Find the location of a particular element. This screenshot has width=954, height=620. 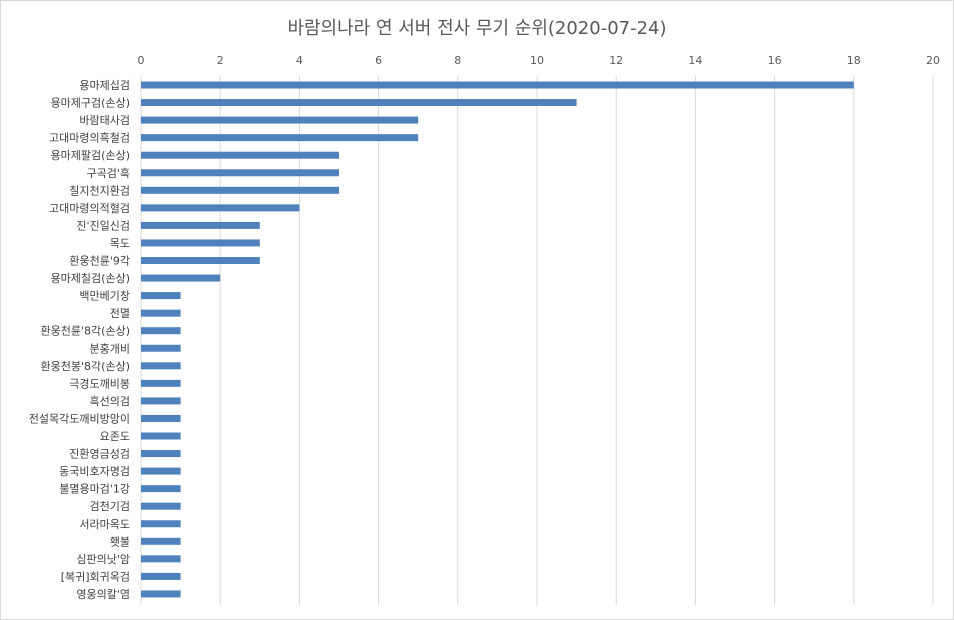

x-tick-label: 2 is located at coordinates (220, 60).